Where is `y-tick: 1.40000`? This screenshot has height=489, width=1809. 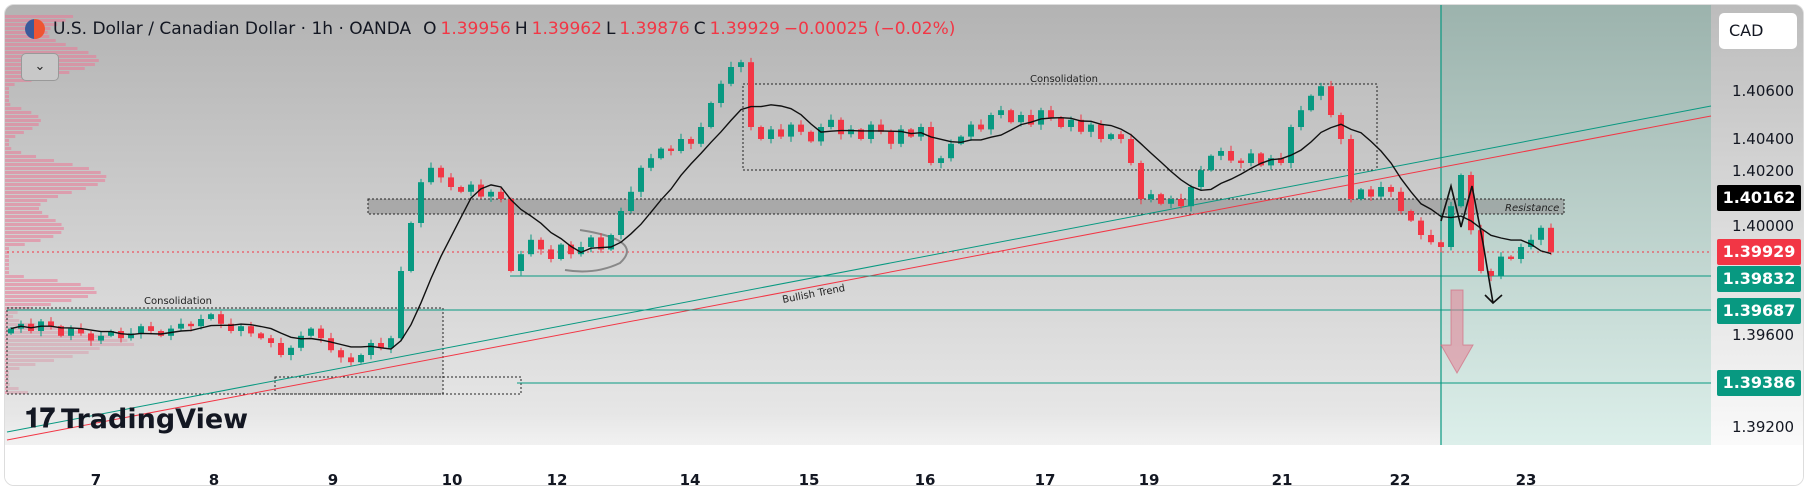 y-tick: 1.40000 is located at coordinates (1763, 226).